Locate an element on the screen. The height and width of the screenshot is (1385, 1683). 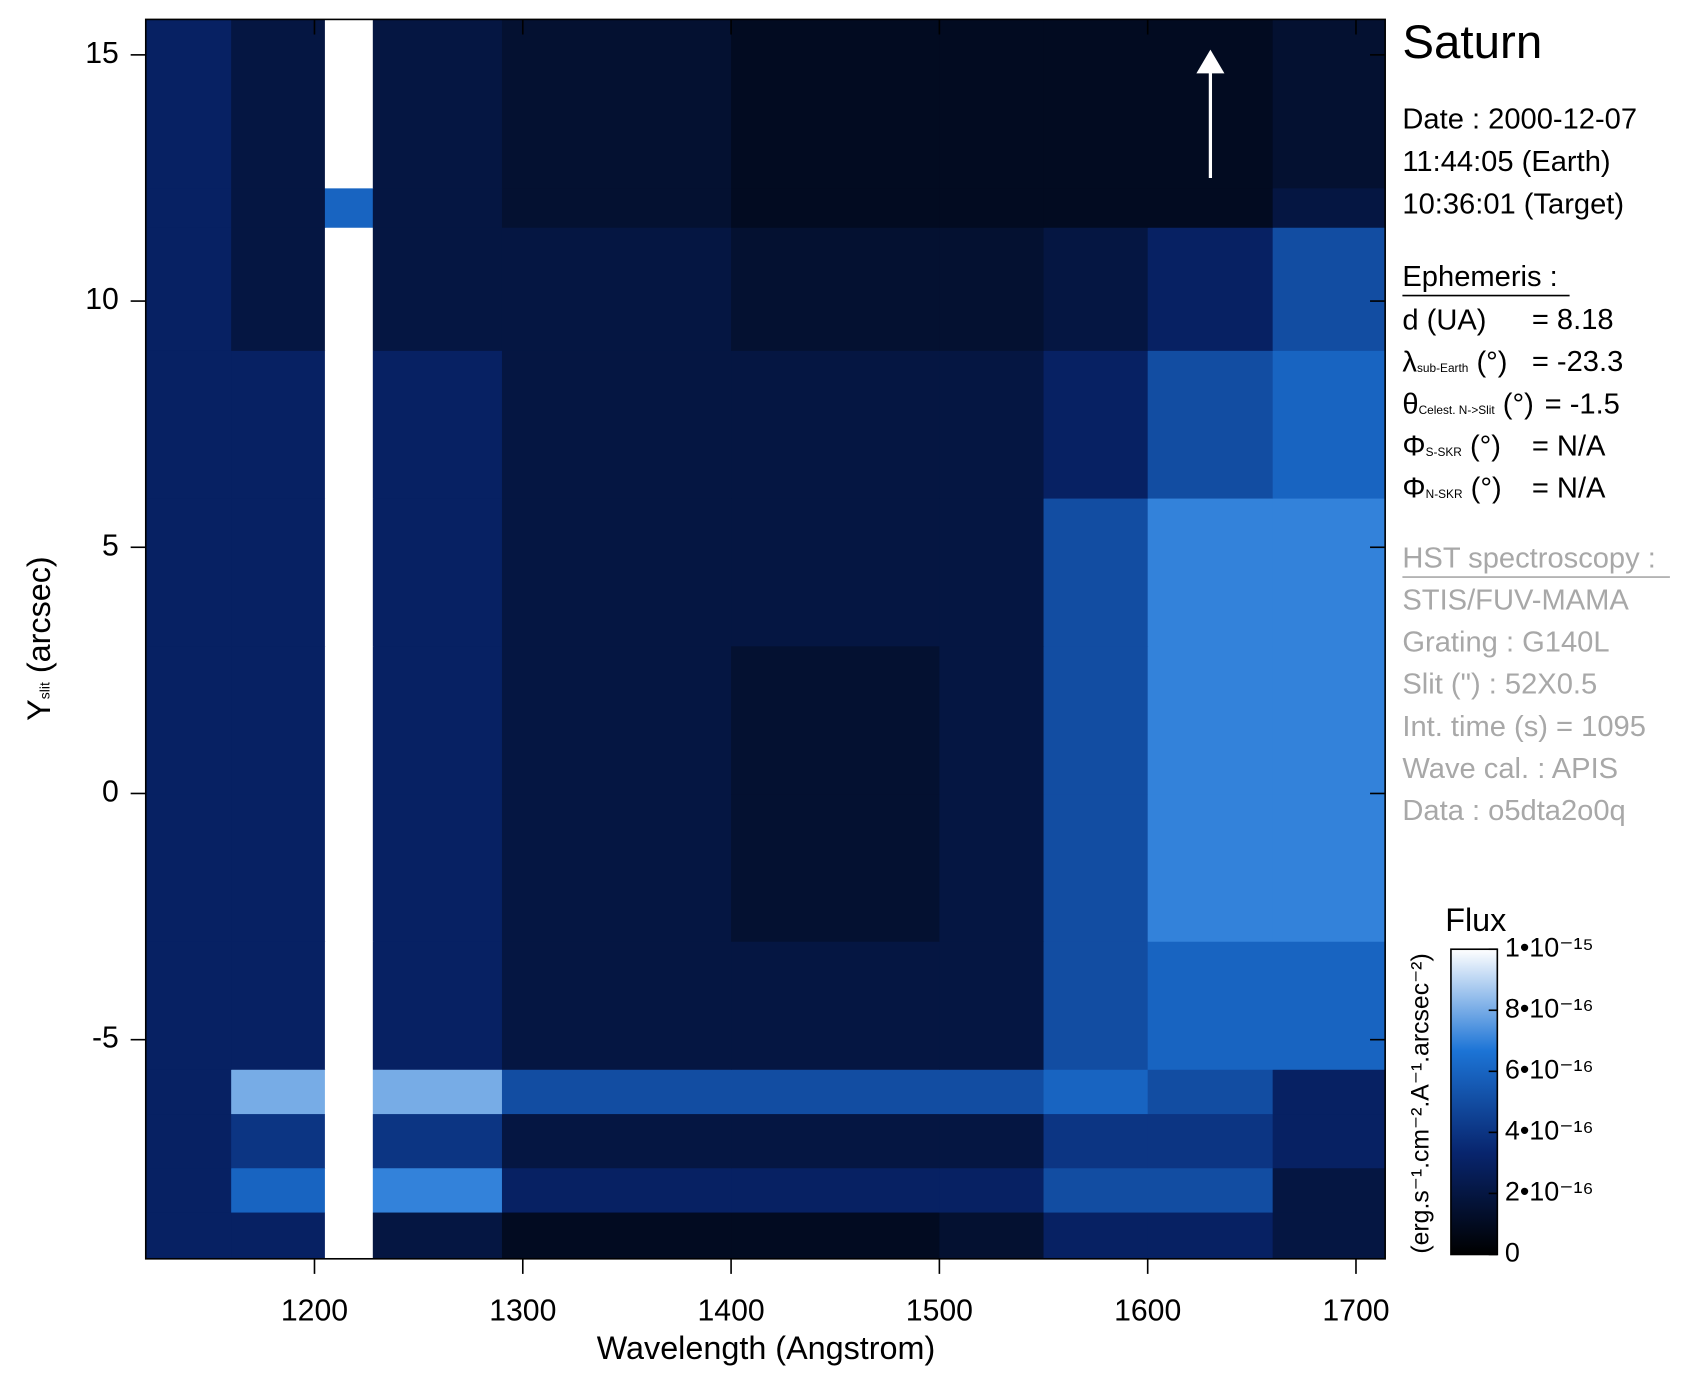
ephemeris-symbol: λ is located at coordinates (1409, 362).